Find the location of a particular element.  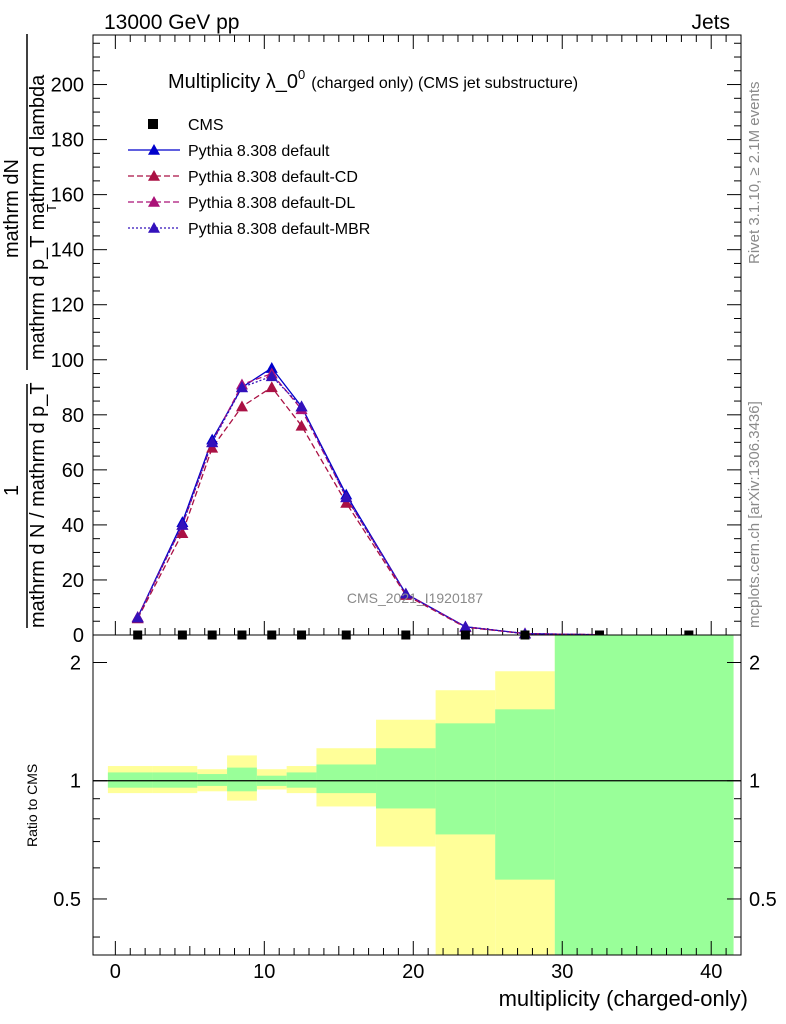

main-y-tick-label: 100 is located at coordinates (67, 361).